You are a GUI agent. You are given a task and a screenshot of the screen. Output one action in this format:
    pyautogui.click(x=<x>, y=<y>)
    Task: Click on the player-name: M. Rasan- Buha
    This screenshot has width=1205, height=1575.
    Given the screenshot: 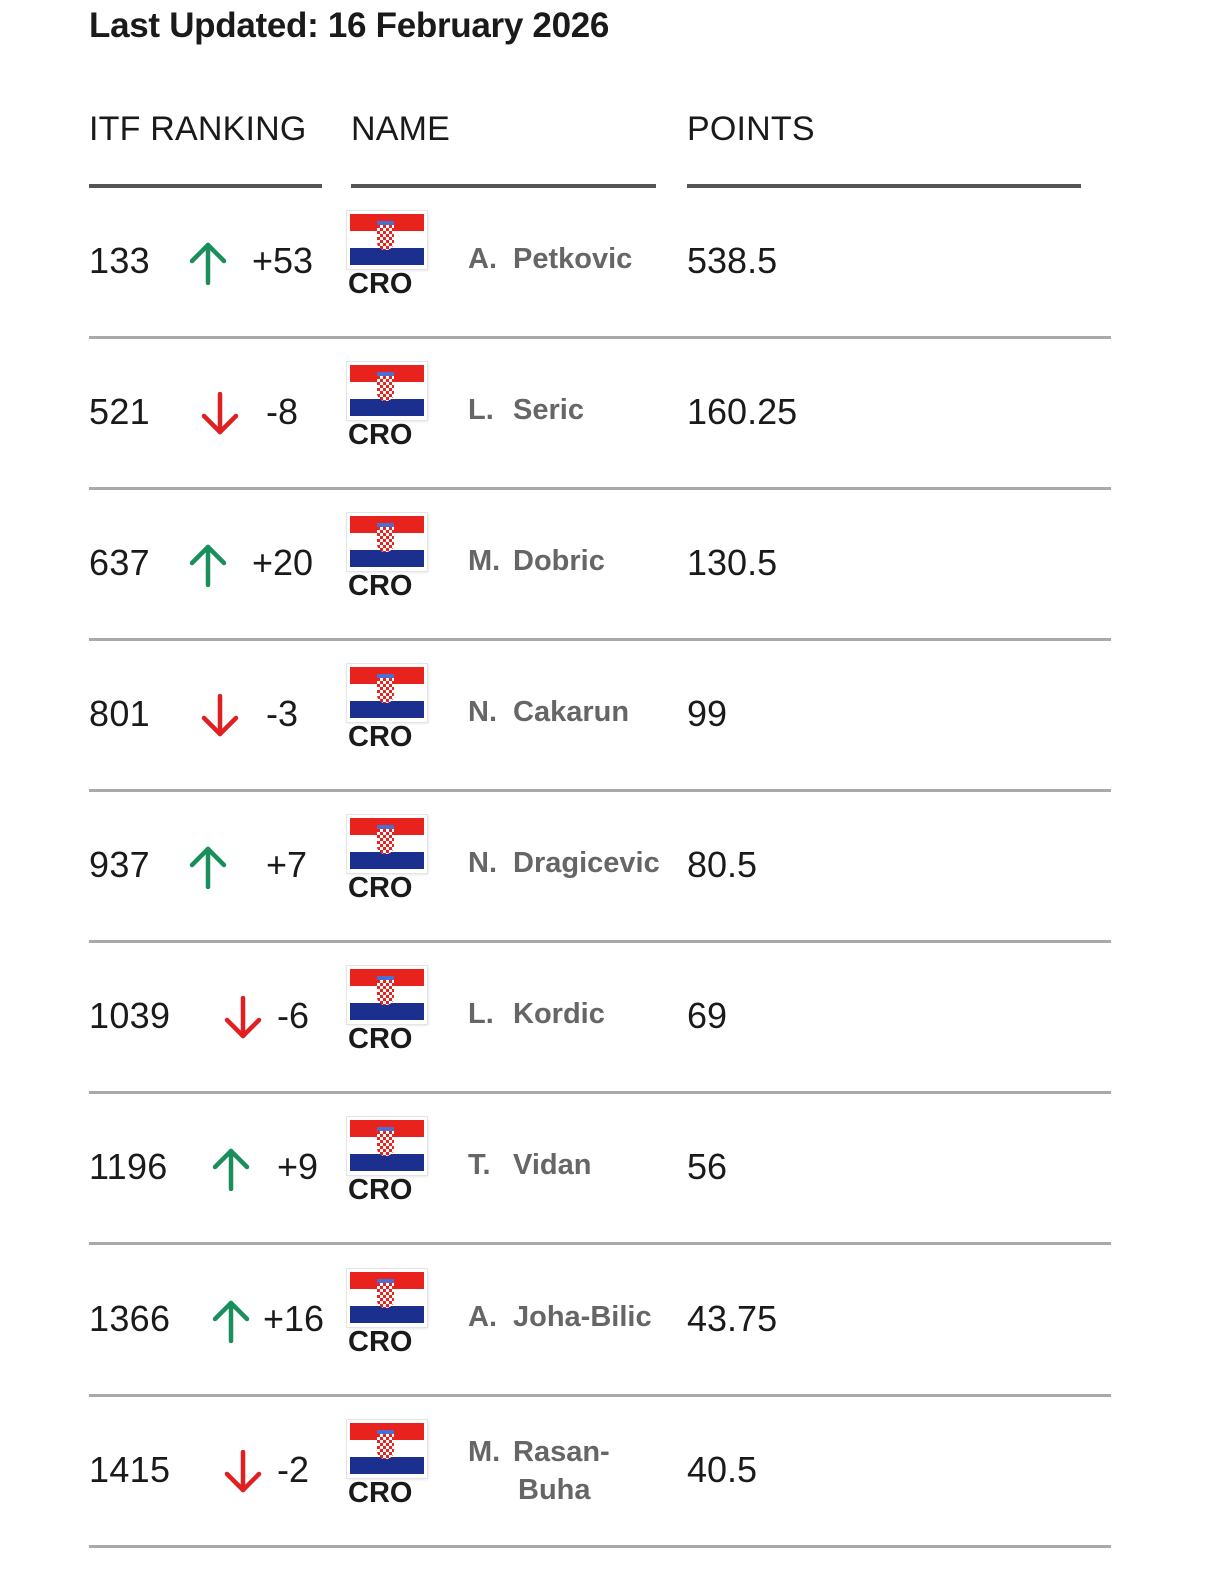 What is the action you would take?
    pyautogui.click(x=539, y=1471)
    